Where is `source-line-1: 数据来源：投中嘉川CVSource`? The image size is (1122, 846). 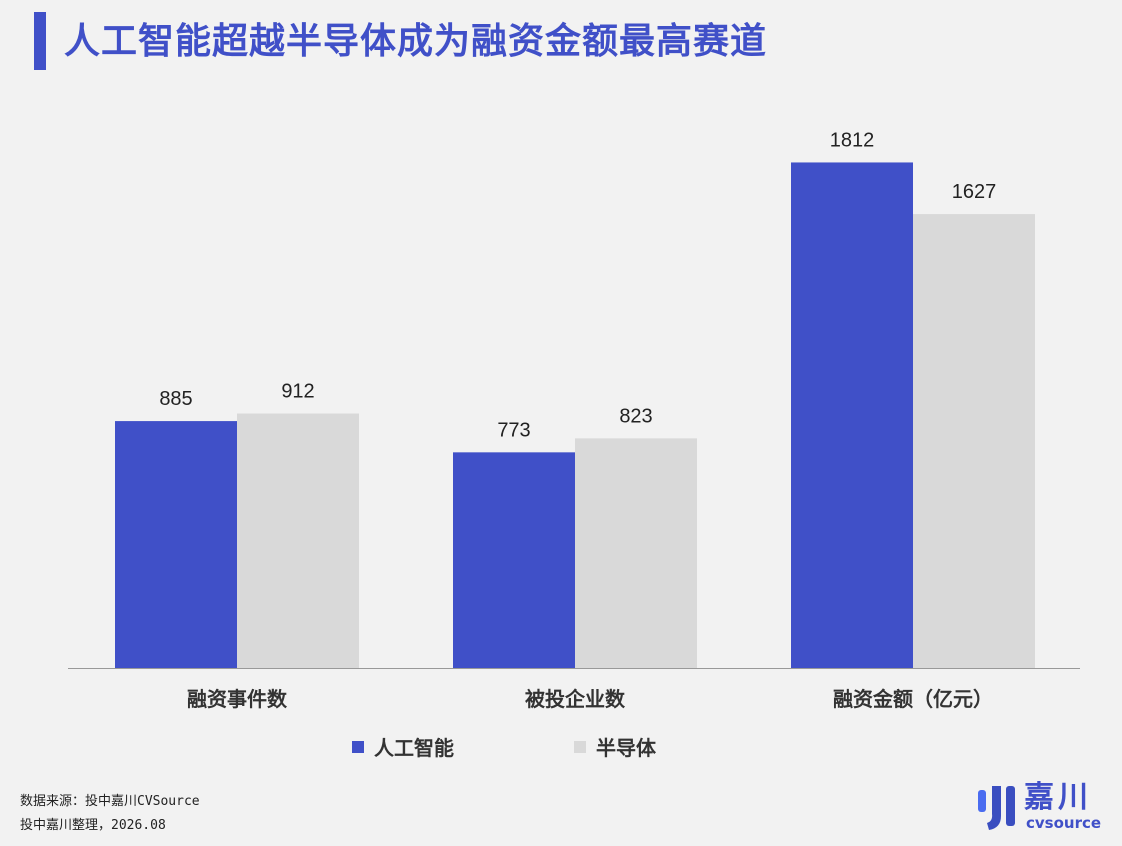
source-line-1: 数据来源：投中嘉川CVSource is located at coordinates (110, 801).